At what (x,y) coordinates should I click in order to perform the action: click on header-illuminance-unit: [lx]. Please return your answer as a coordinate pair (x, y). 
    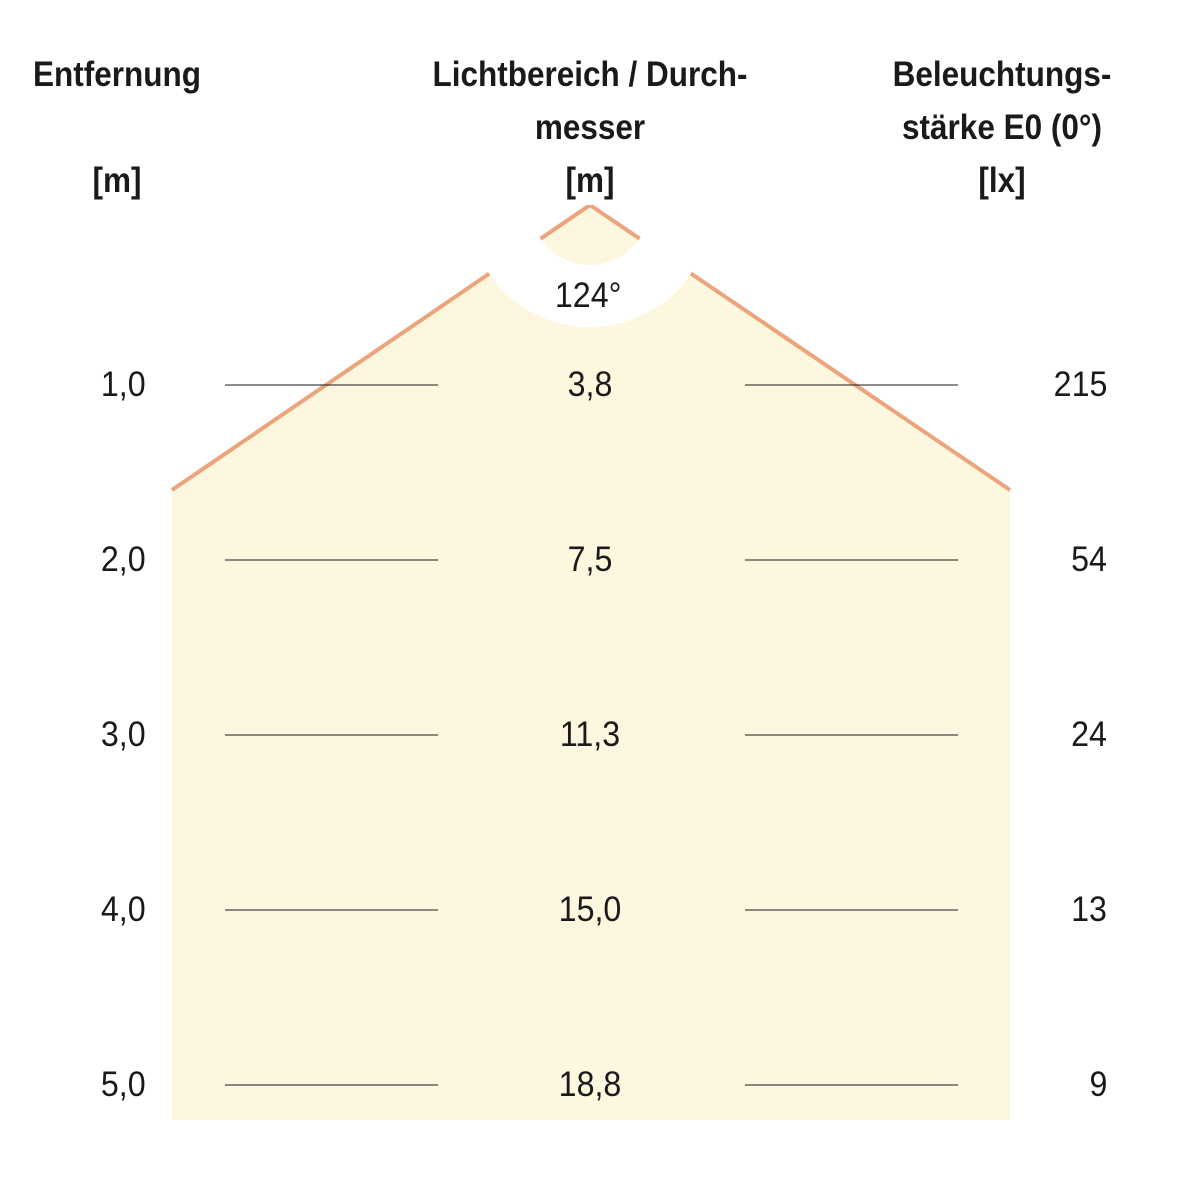
    Looking at the image, I should click on (1002, 180).